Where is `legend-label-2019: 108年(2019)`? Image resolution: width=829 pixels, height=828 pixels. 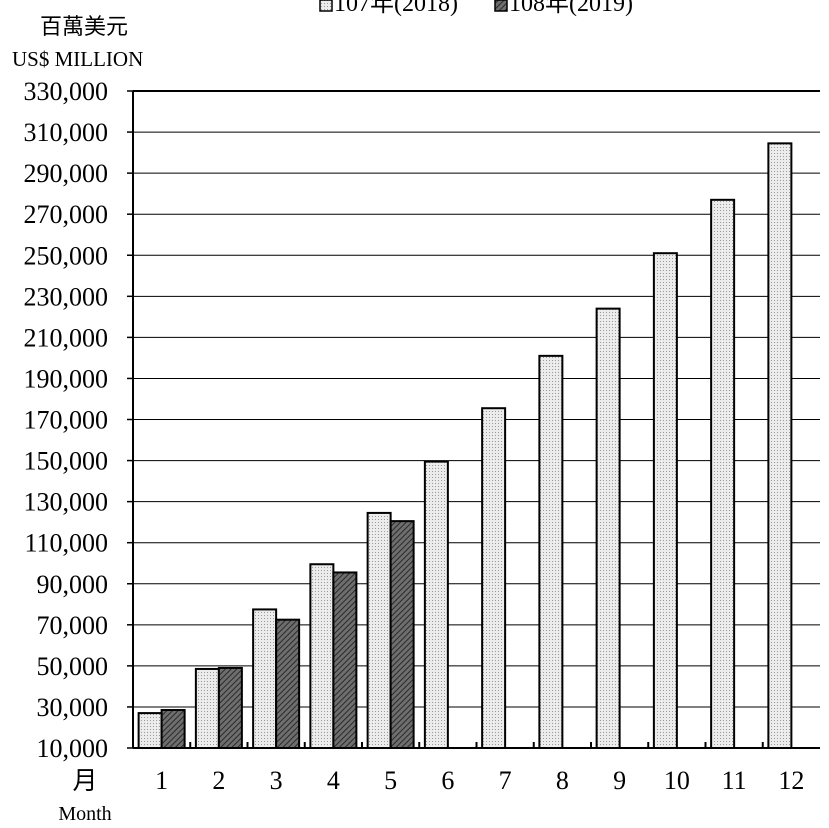
legend-label-2019: 108年(2019) is located at coordinates (571, 8).